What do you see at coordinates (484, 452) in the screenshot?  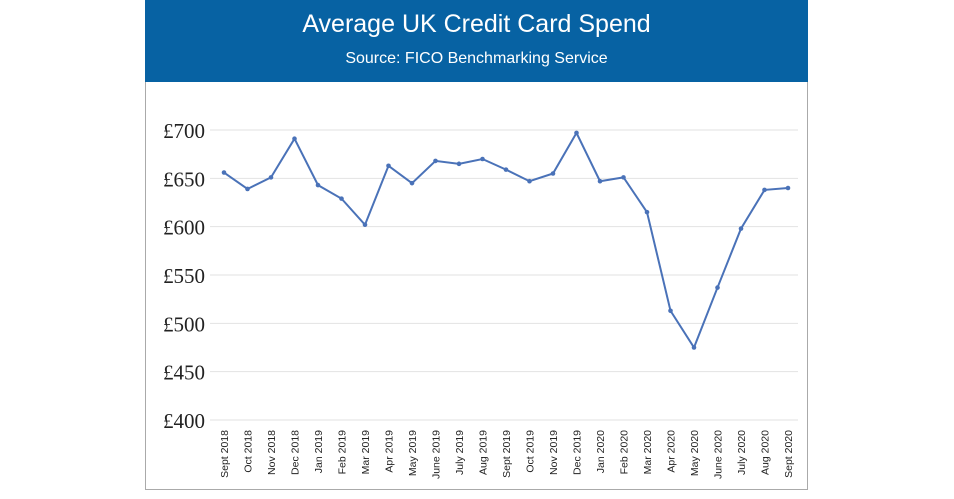 I see `x-tick-label: Aug 2019` at bounding box center [484, 452].